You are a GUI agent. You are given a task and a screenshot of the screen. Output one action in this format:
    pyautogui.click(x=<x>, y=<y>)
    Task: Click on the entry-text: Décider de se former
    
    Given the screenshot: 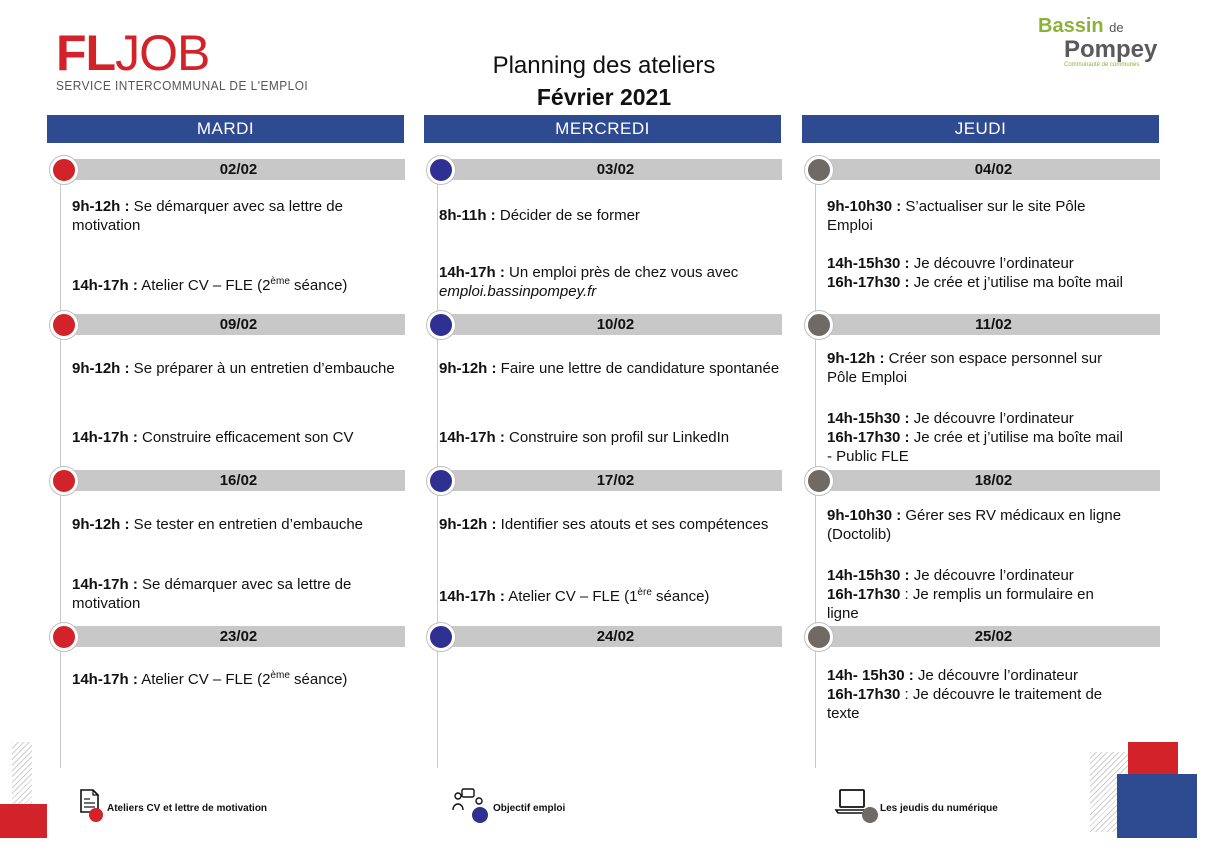 What is the action you would take?
    pyautogui.click(x=567, y=215)
    